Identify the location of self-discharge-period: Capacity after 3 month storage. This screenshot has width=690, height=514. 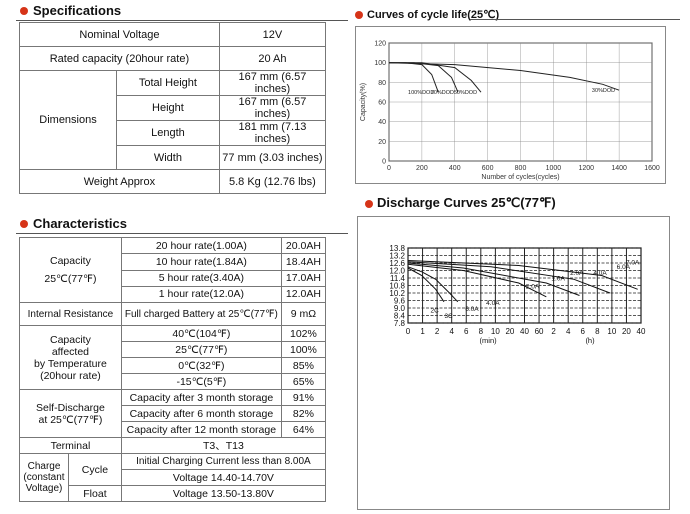
(201, 397).